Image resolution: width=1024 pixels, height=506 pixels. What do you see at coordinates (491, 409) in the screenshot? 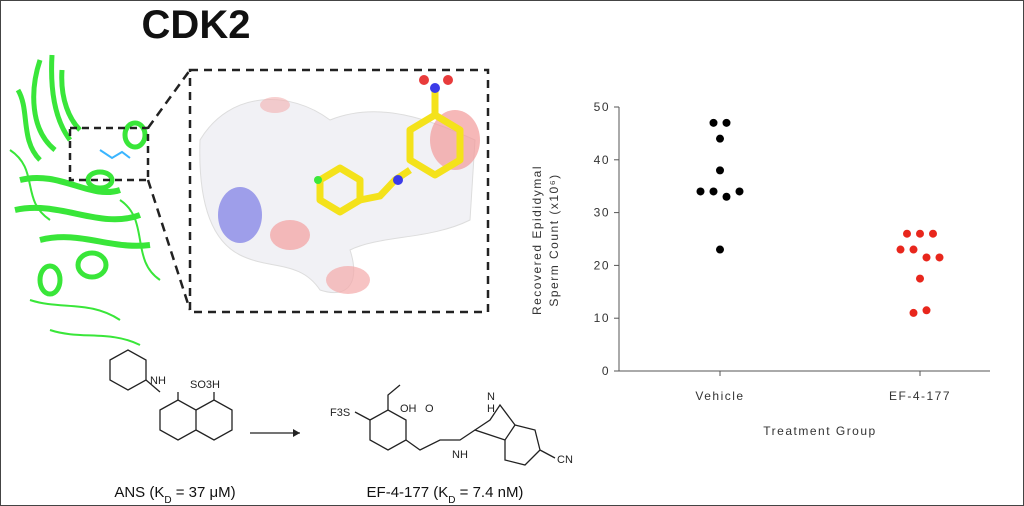
I see `atom-label: H` at bounding box center [491, 409].